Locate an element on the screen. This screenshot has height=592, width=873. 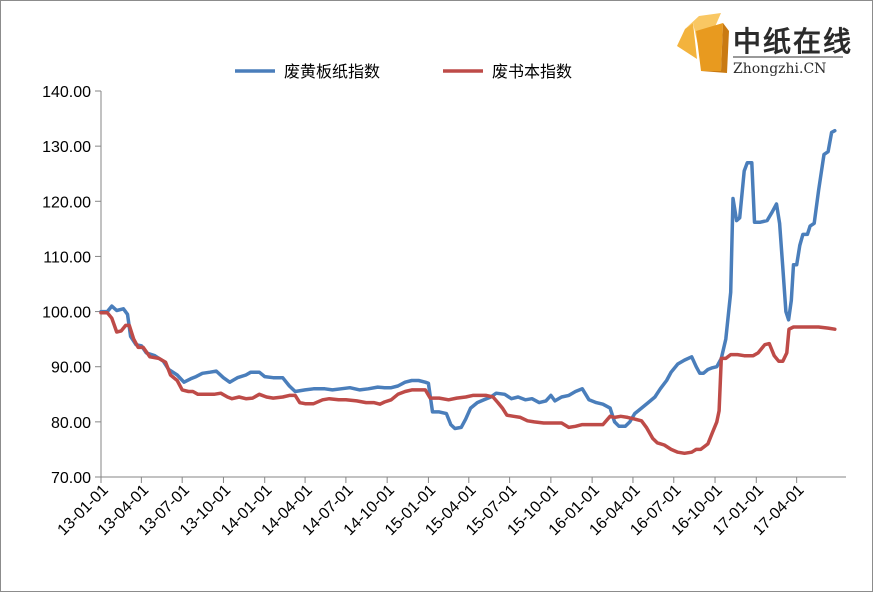
legend-label: 废书本指数 is located at coordinates (532, 71).